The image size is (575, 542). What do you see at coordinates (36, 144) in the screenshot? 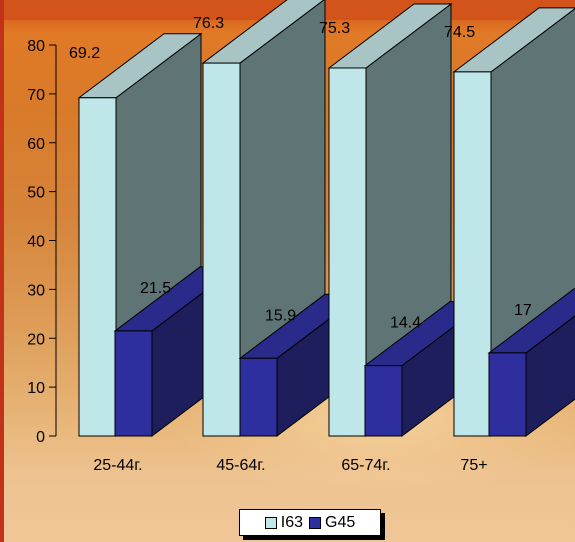
I see `y-tick-label-60: 60` at bounding box center [36, 144].